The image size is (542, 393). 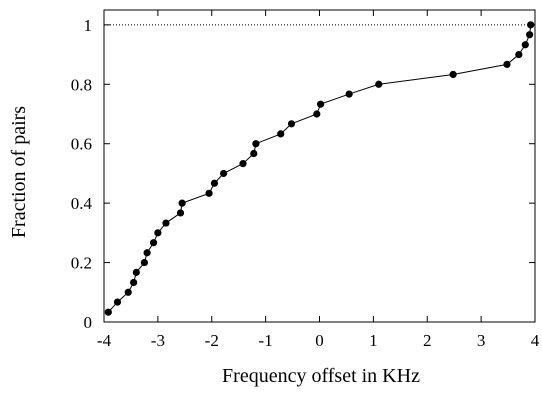 I want to click on x-tick-label: 3, so click(x=481, y=340).